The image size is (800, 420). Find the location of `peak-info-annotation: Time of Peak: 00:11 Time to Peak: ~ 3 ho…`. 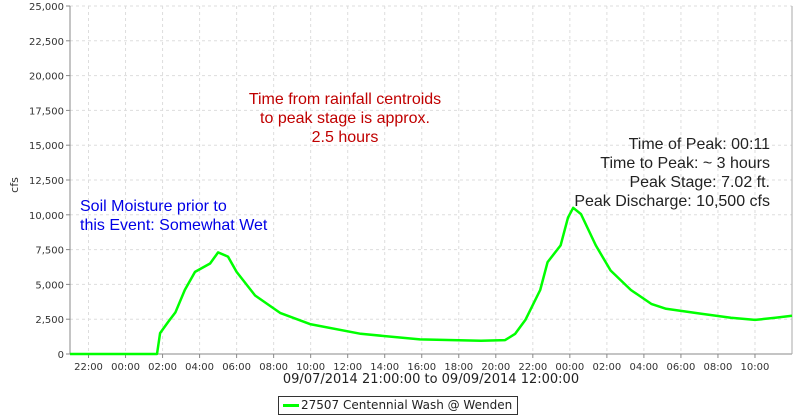

peak-info-annotation: Time of Peak: 00:11 Time to Peak: ~ 3 ho… is located at coordinates (672, 173).